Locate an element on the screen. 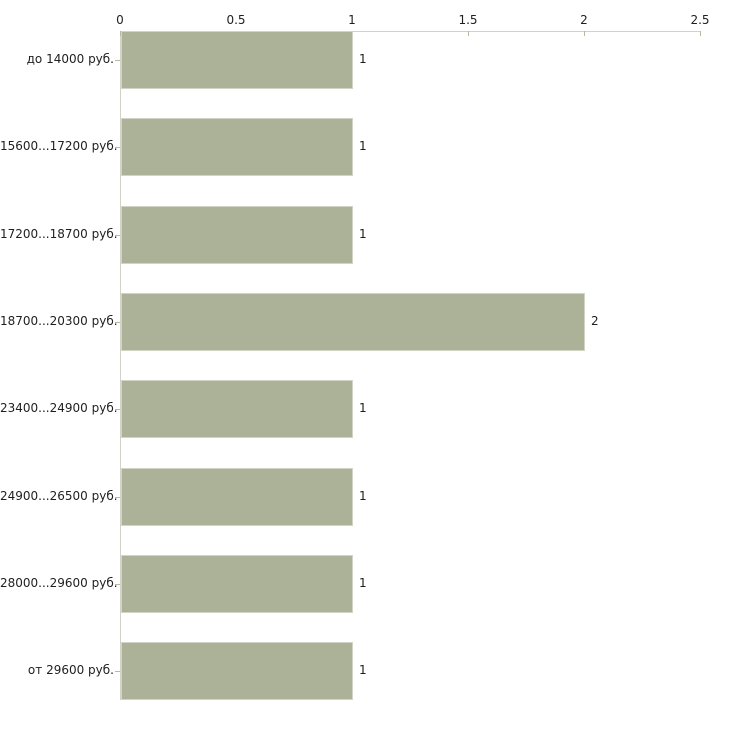 This screenshot has height=730, width=730. category-label: до 14000 руб. is located at coordinates (70, 59).